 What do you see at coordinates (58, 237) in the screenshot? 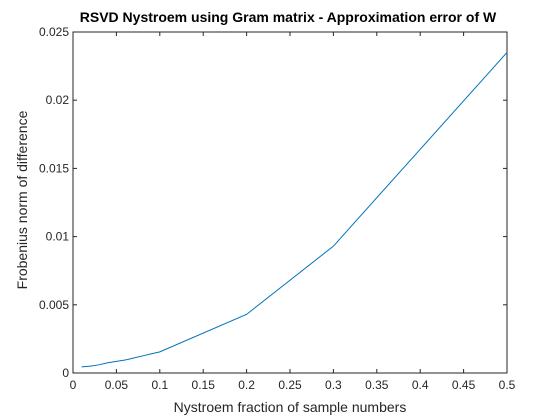
I see `y-tick-label: 0.01` at bounding box center [58, 237].